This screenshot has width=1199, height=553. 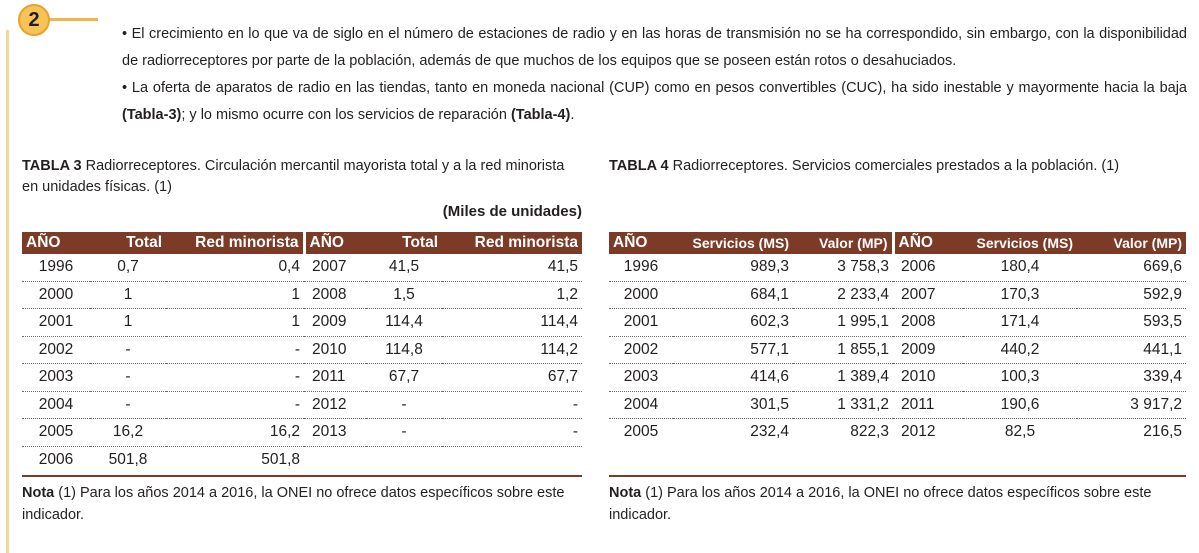 I want to click on tabla3-cell: 0,7, so click(x=128, y=268).